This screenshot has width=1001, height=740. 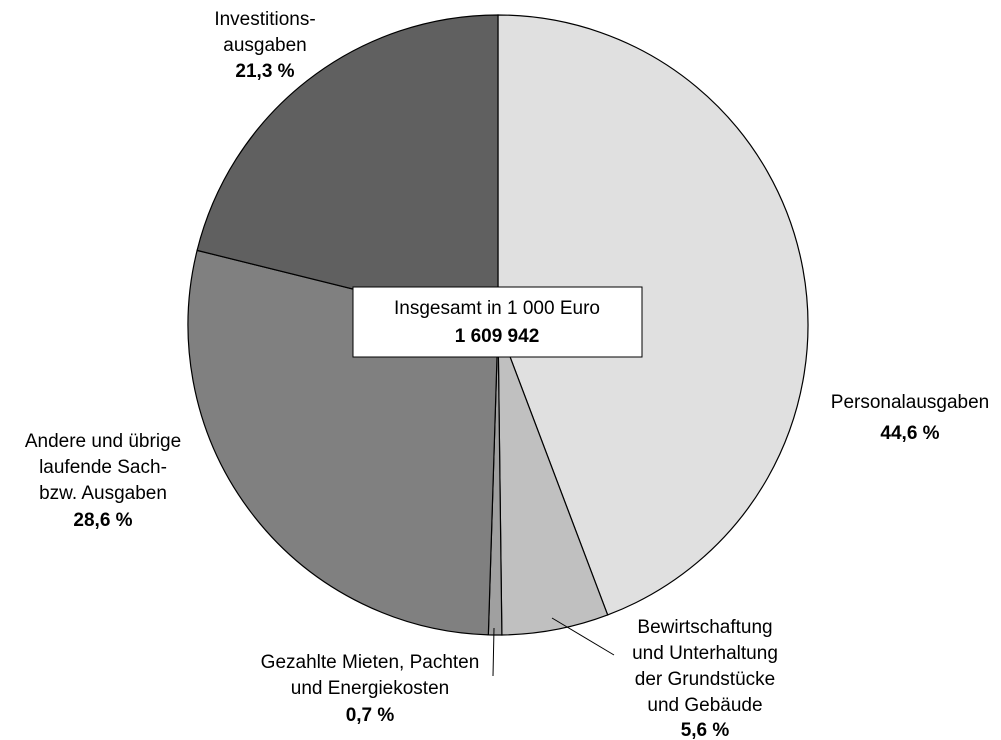 What do you see at coordinates (909, 433) in the screenshot?
I see `value-label: 44,6 %` at bounding box center [909, 433].